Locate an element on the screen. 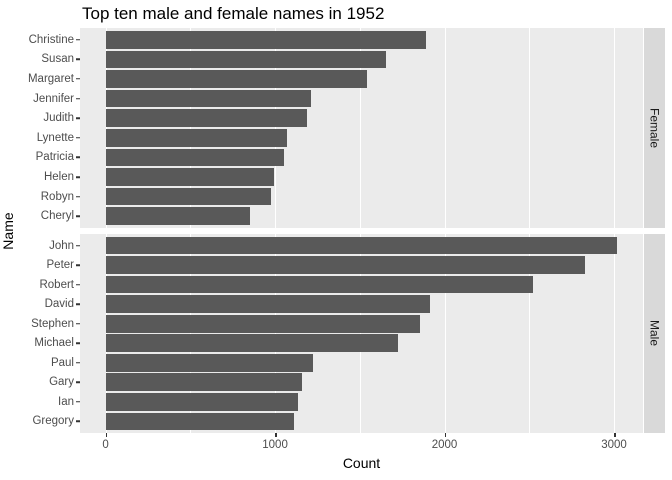  y-axis-label-cheryl: Cheryl is located at coordinates (57, 216).